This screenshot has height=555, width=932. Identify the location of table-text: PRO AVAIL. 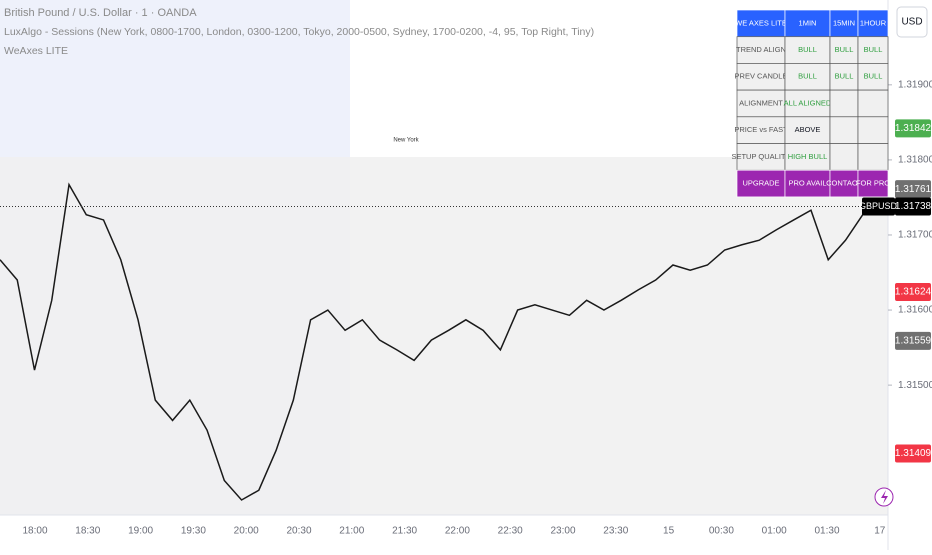
(807, 183).